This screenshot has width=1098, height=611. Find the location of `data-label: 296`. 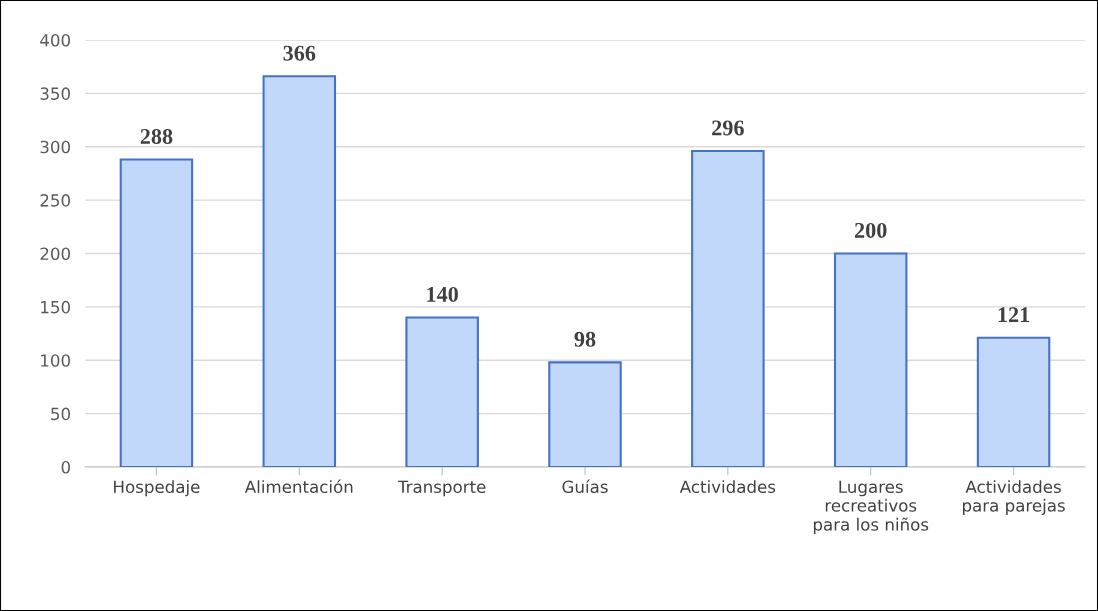

data-label: 296 is located at coordinates (728, 128).